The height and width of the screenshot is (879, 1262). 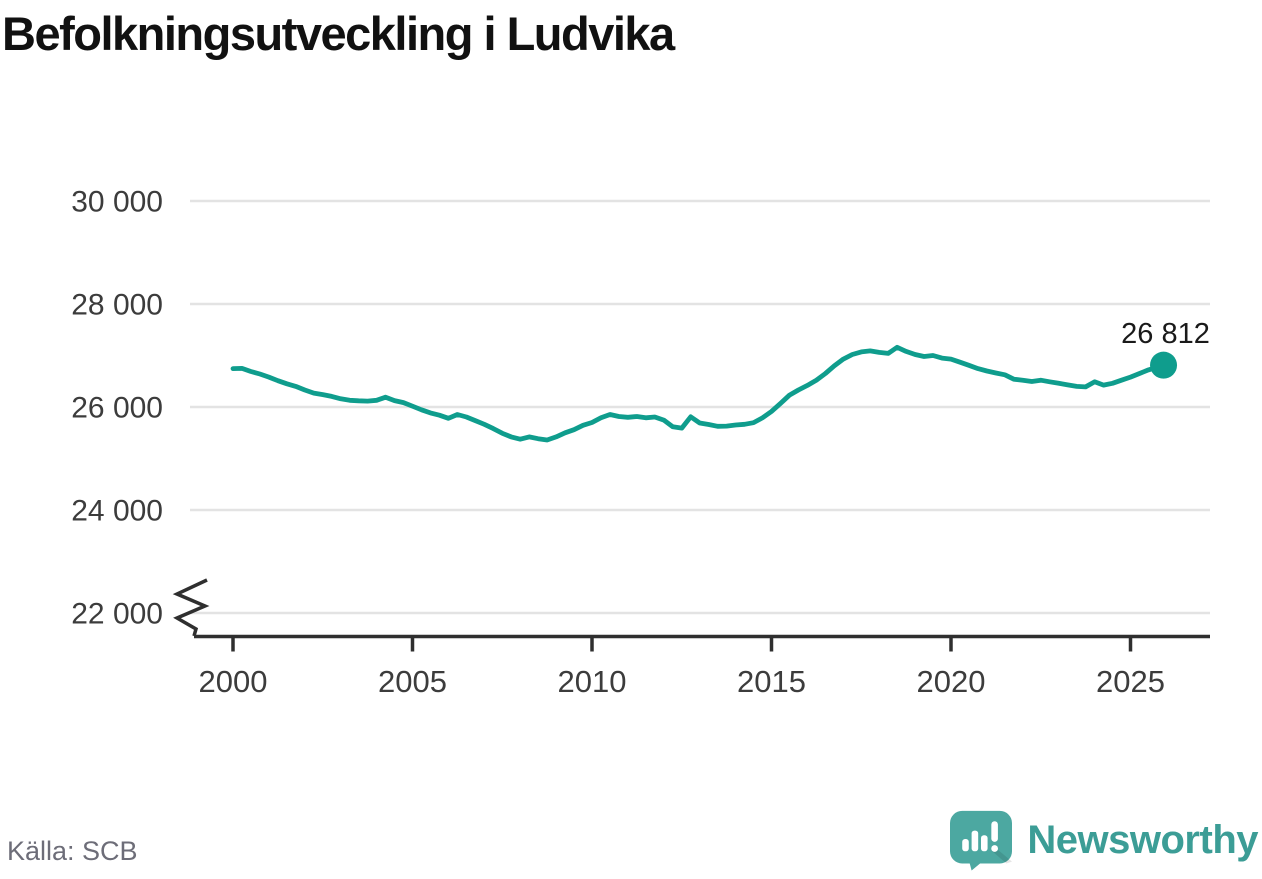 What do you see at coordinates (1164, 365) in the screenshot?
I see `last-point-marker` at bounding box center [1164, 365].